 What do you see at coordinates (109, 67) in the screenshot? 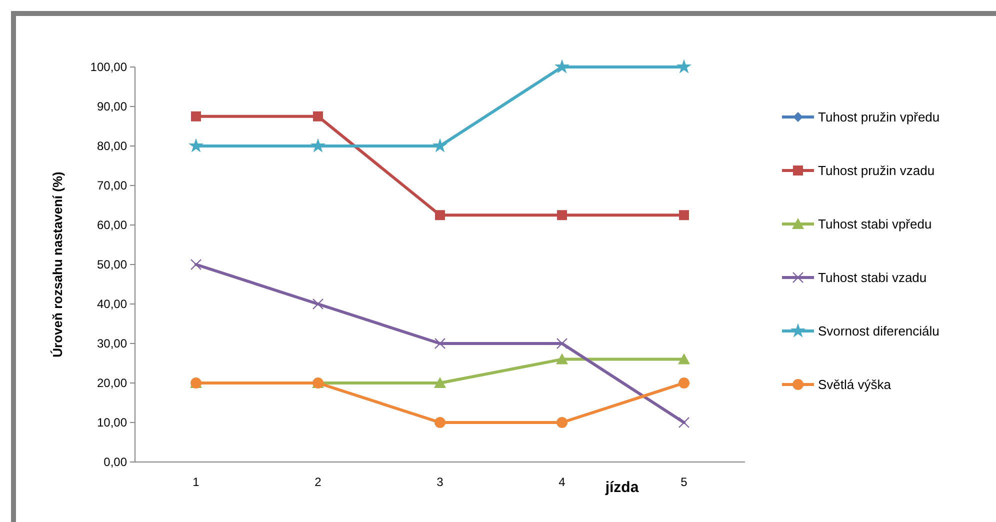
I see `y-tick-label: 100,00` at bounding box center [109, 67].